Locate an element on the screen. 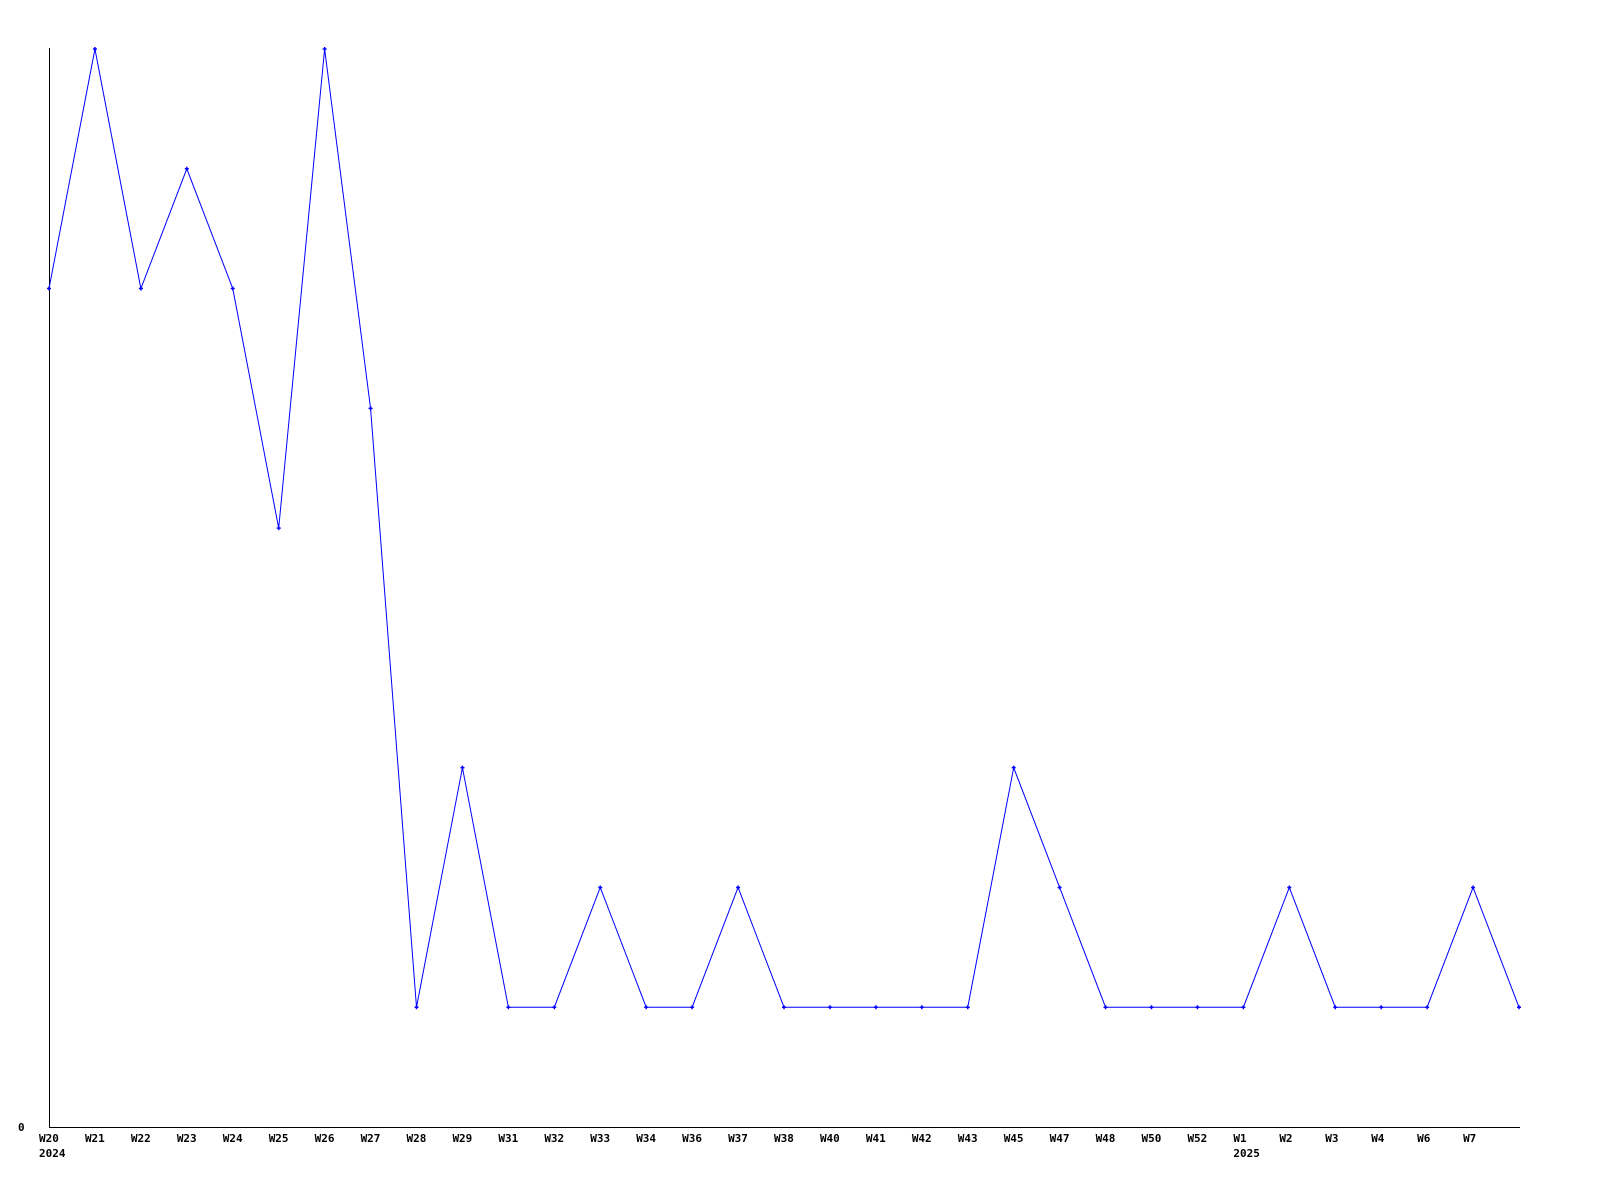 This screenshot has width=1600, height=1200. x-tick-label: W31 is located at coordinates (508, 1138).